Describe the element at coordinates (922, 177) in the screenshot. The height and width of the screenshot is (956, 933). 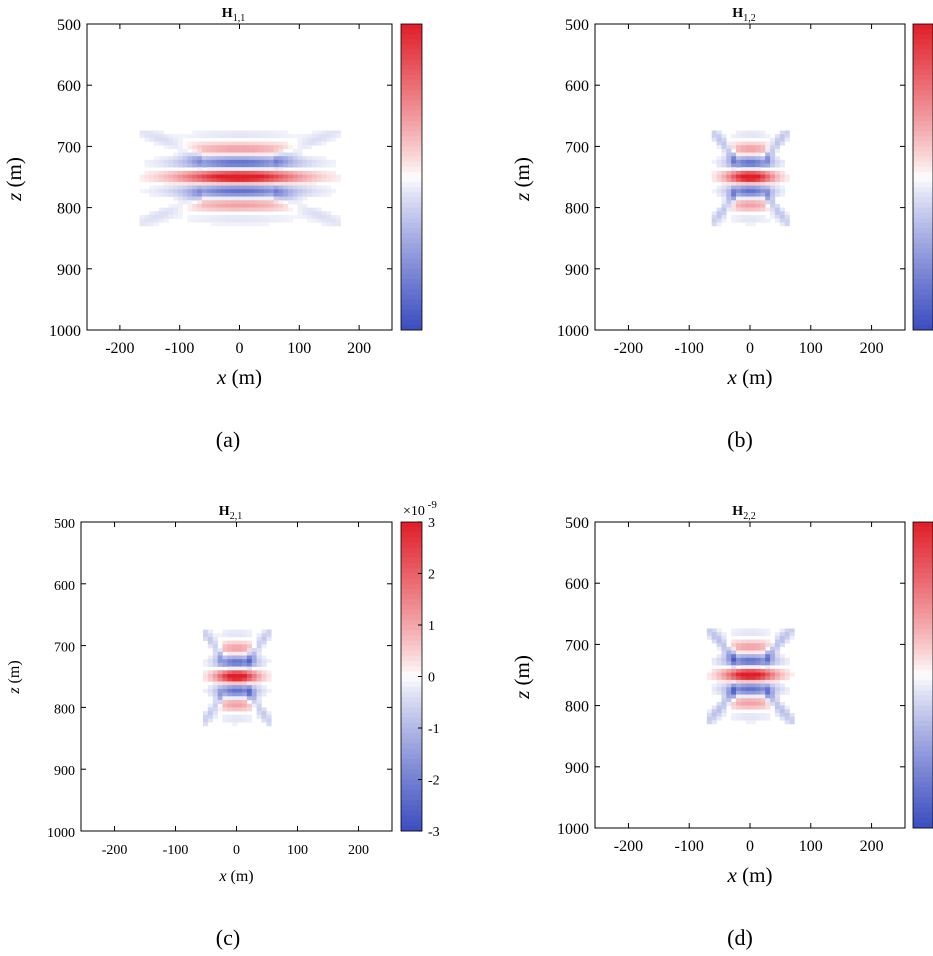
I see `colorbar-H12` at that location.